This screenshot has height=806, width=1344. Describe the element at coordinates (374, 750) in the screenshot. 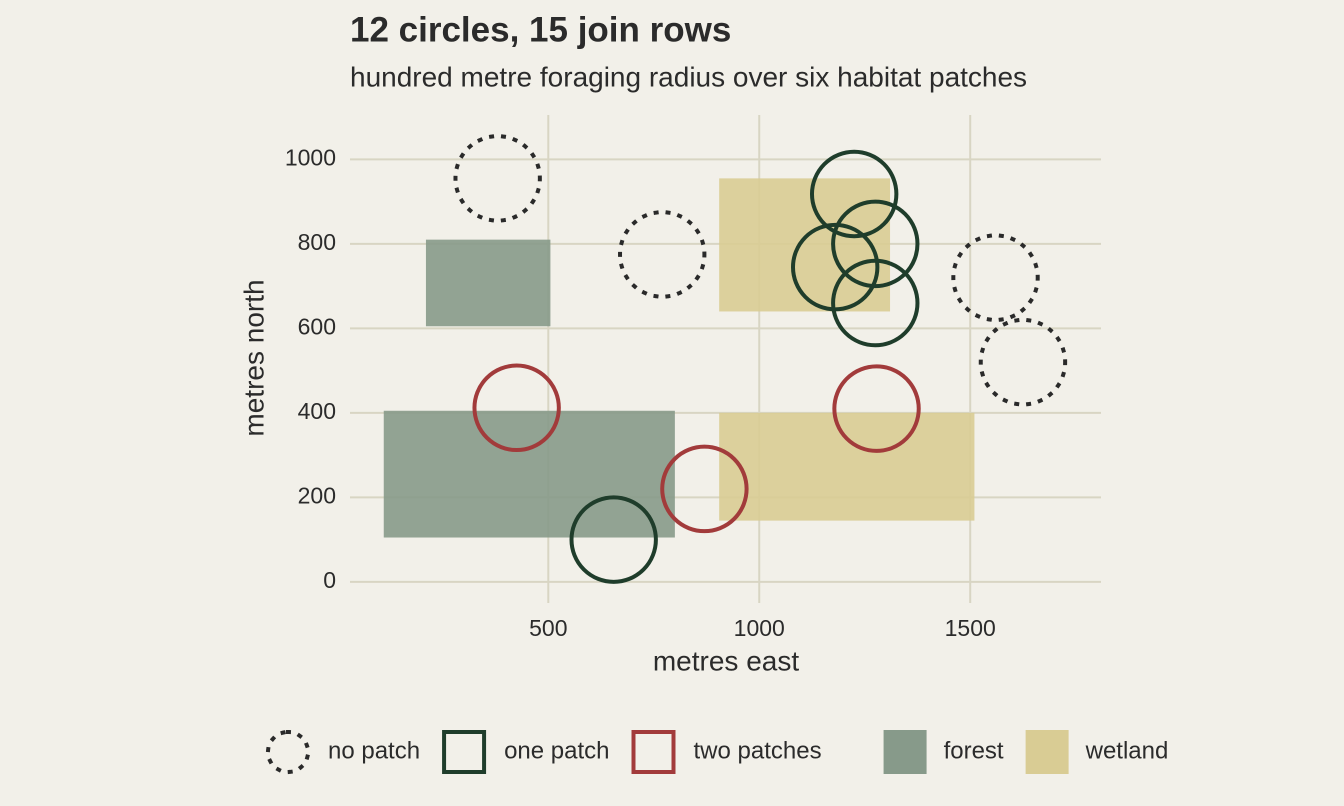

I see `legend-label: no patch` at that location.